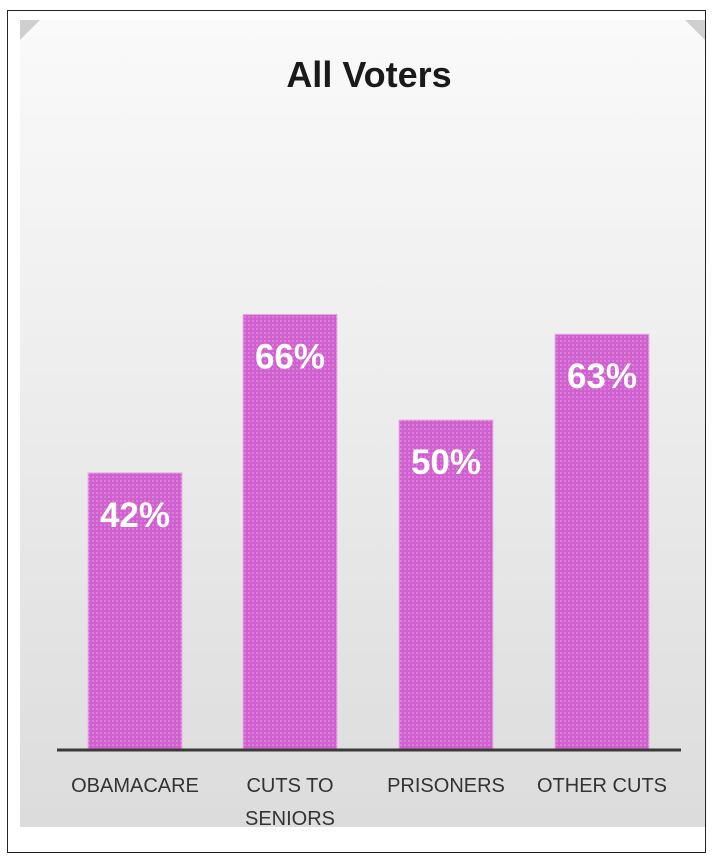 The width and height of the screenshot is (714, 861). What do you see at coordinates (290, 356) in the screenshot?
I see `data-label: 66%` at bounding box center [290, 356].